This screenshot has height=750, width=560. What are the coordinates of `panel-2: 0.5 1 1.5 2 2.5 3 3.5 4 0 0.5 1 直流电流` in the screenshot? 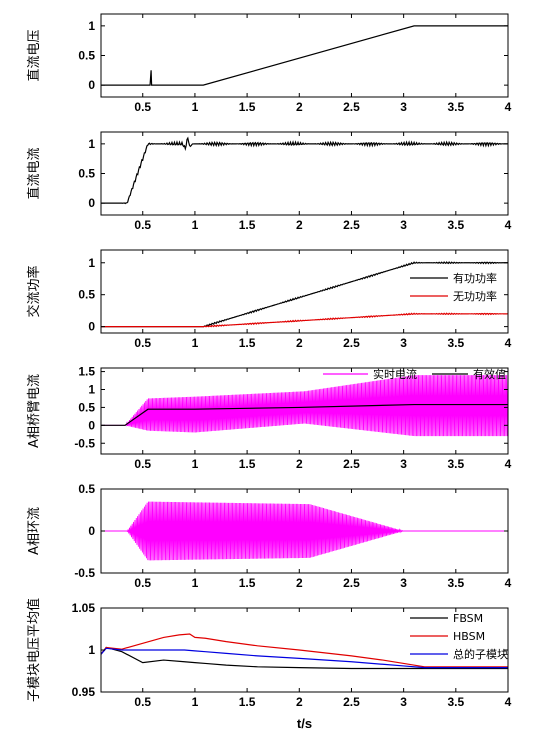 It's located at (269, 181).